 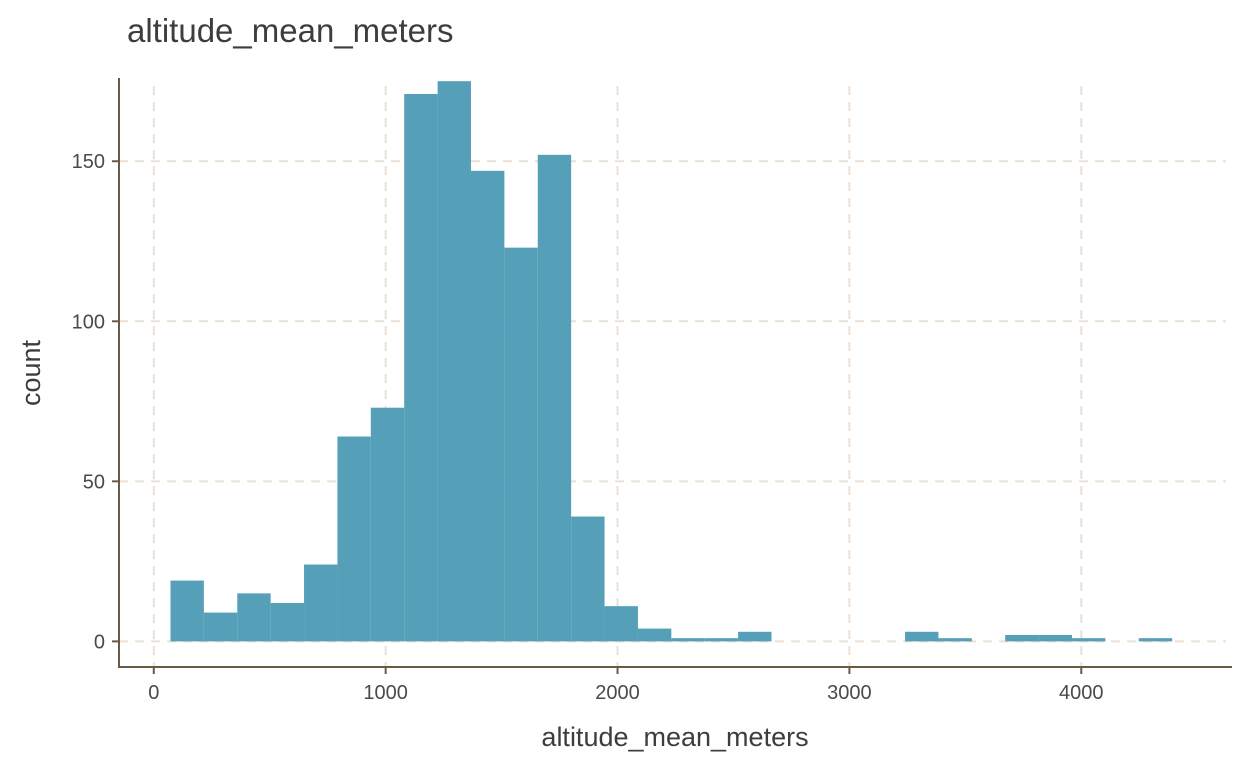 I want to click on x-tick-label-3000: 3000, so click(x=849, y=693).